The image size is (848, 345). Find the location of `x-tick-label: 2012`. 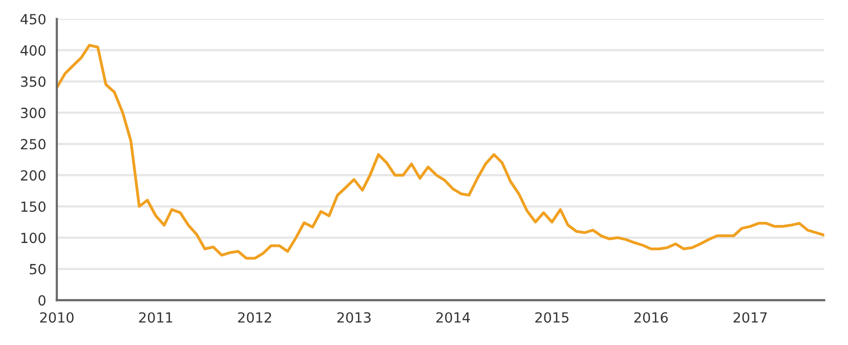

x-tick-label: 2012 is located at coordinates (255, 317).